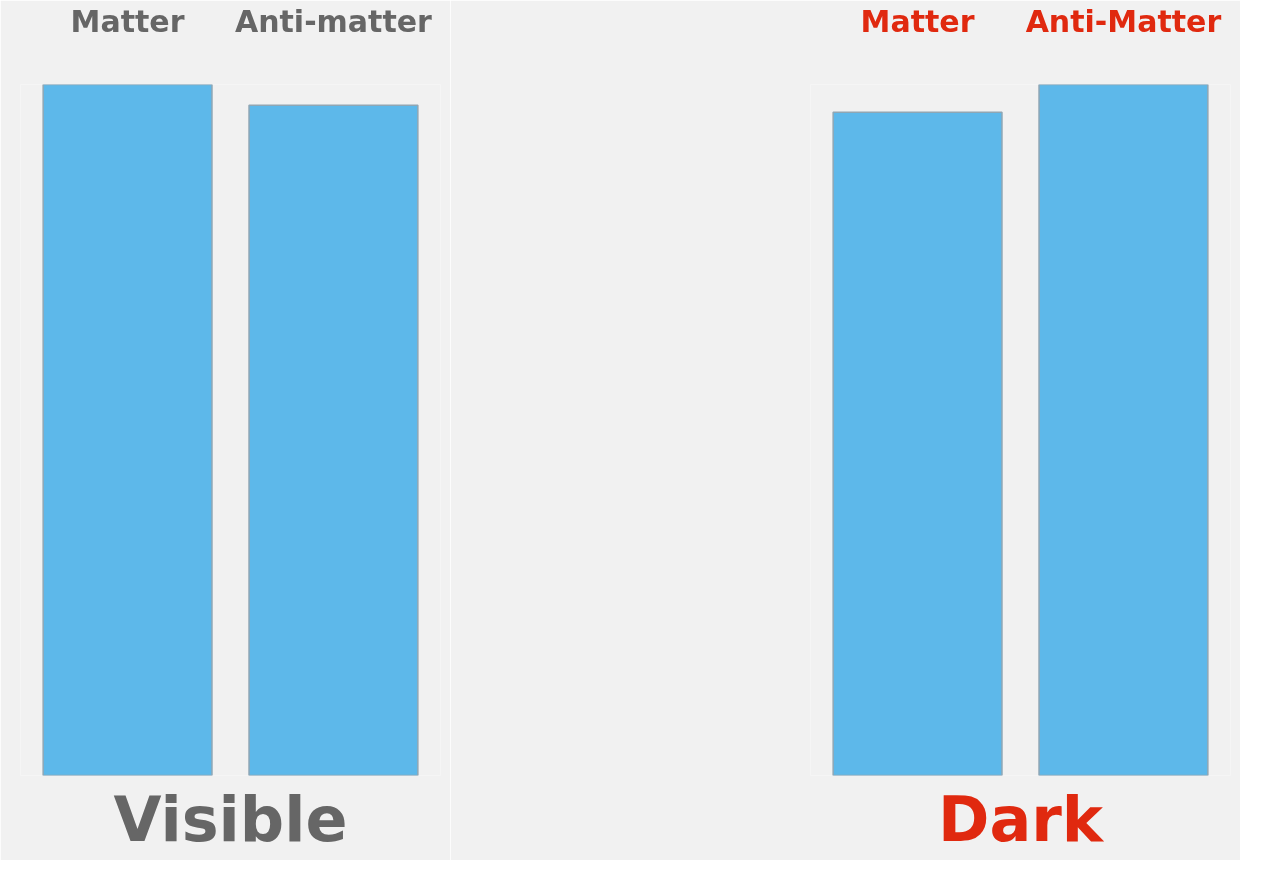 The width and height of the screenshot is (1276, 872). What do you see at coordinates (1021, 819) in the screenshot?
I see `text: Dark` at bounding box center [1021, 819].